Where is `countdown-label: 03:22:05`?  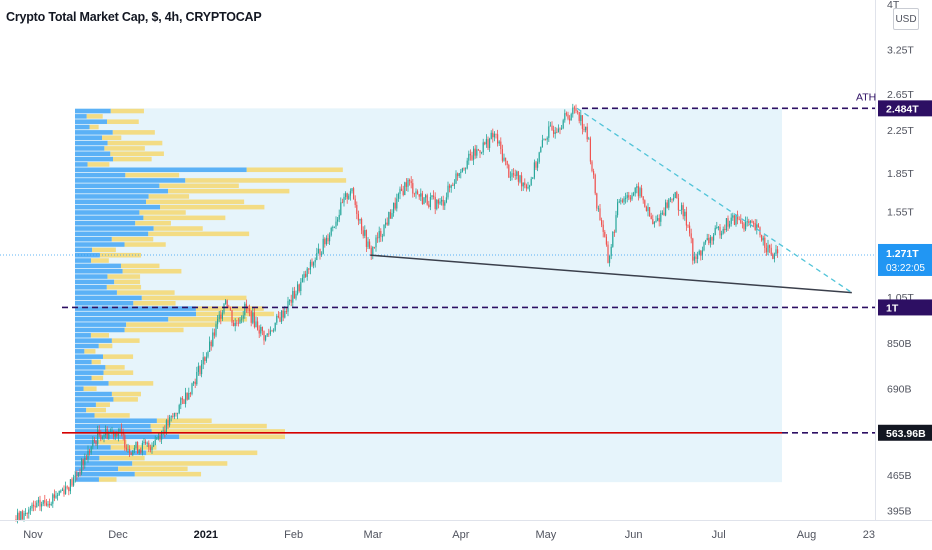
countdown-label: 03:22:05 is located at coordinates (905, 268).